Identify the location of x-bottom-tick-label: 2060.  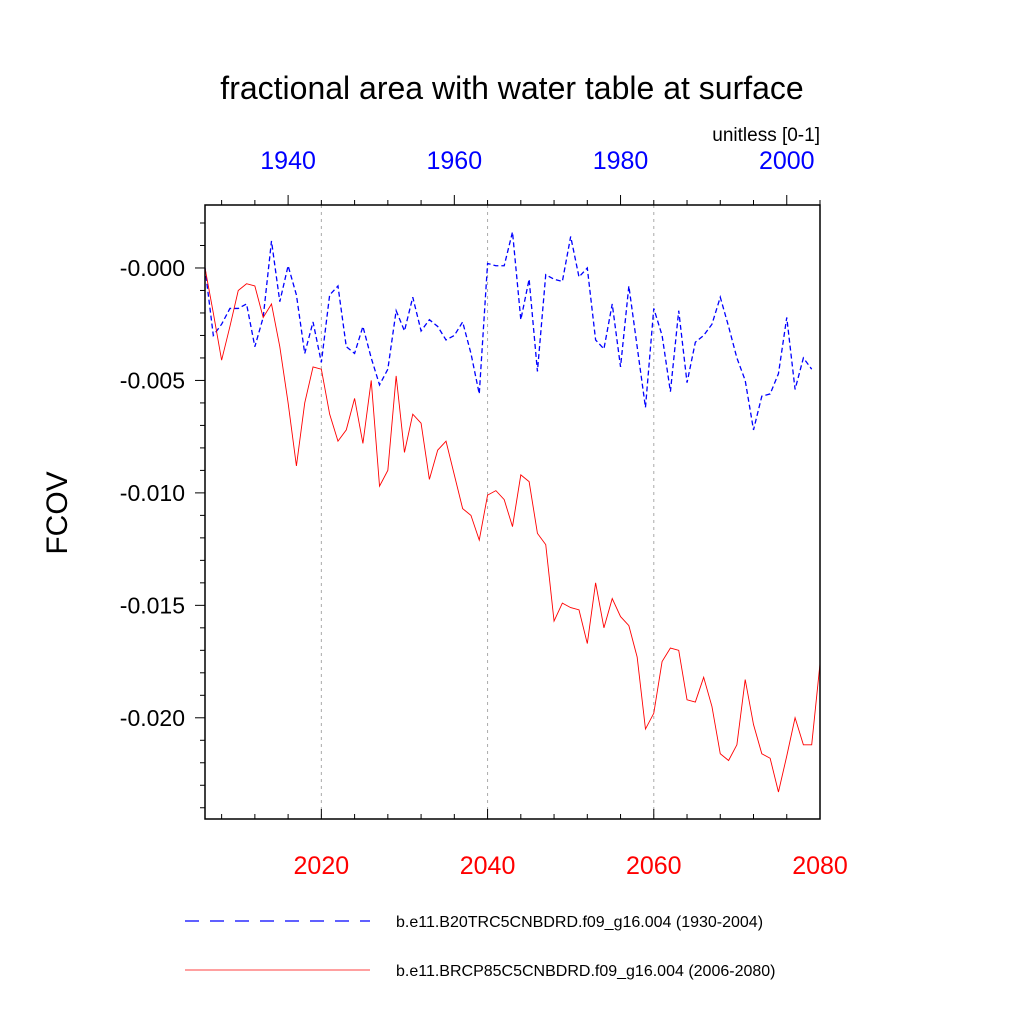
(654, 866).